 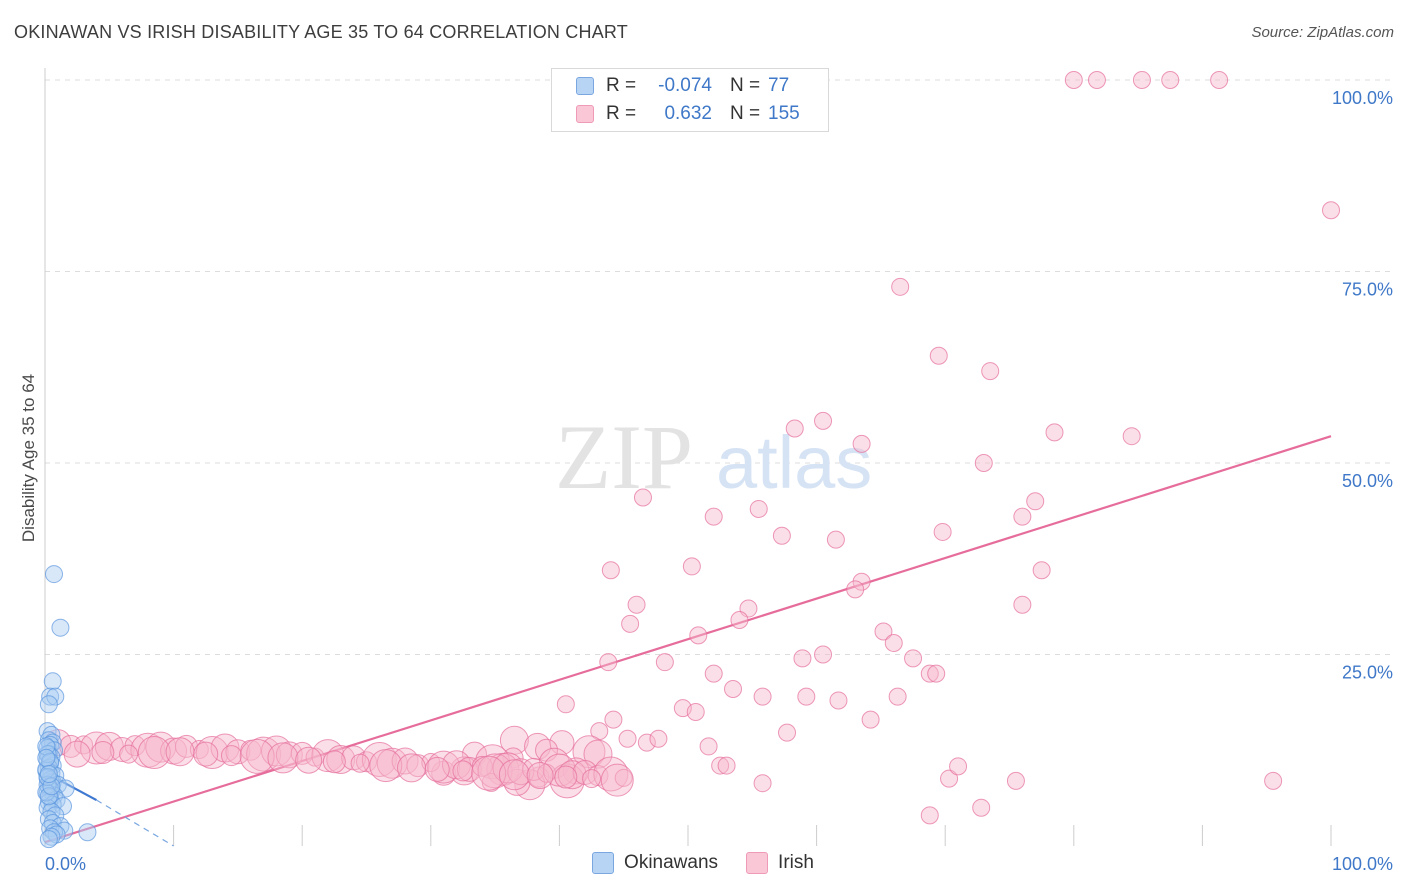 I want to click on legend-row-okinawans: R = -0.074 N = 77, so click(x=692, y=86).